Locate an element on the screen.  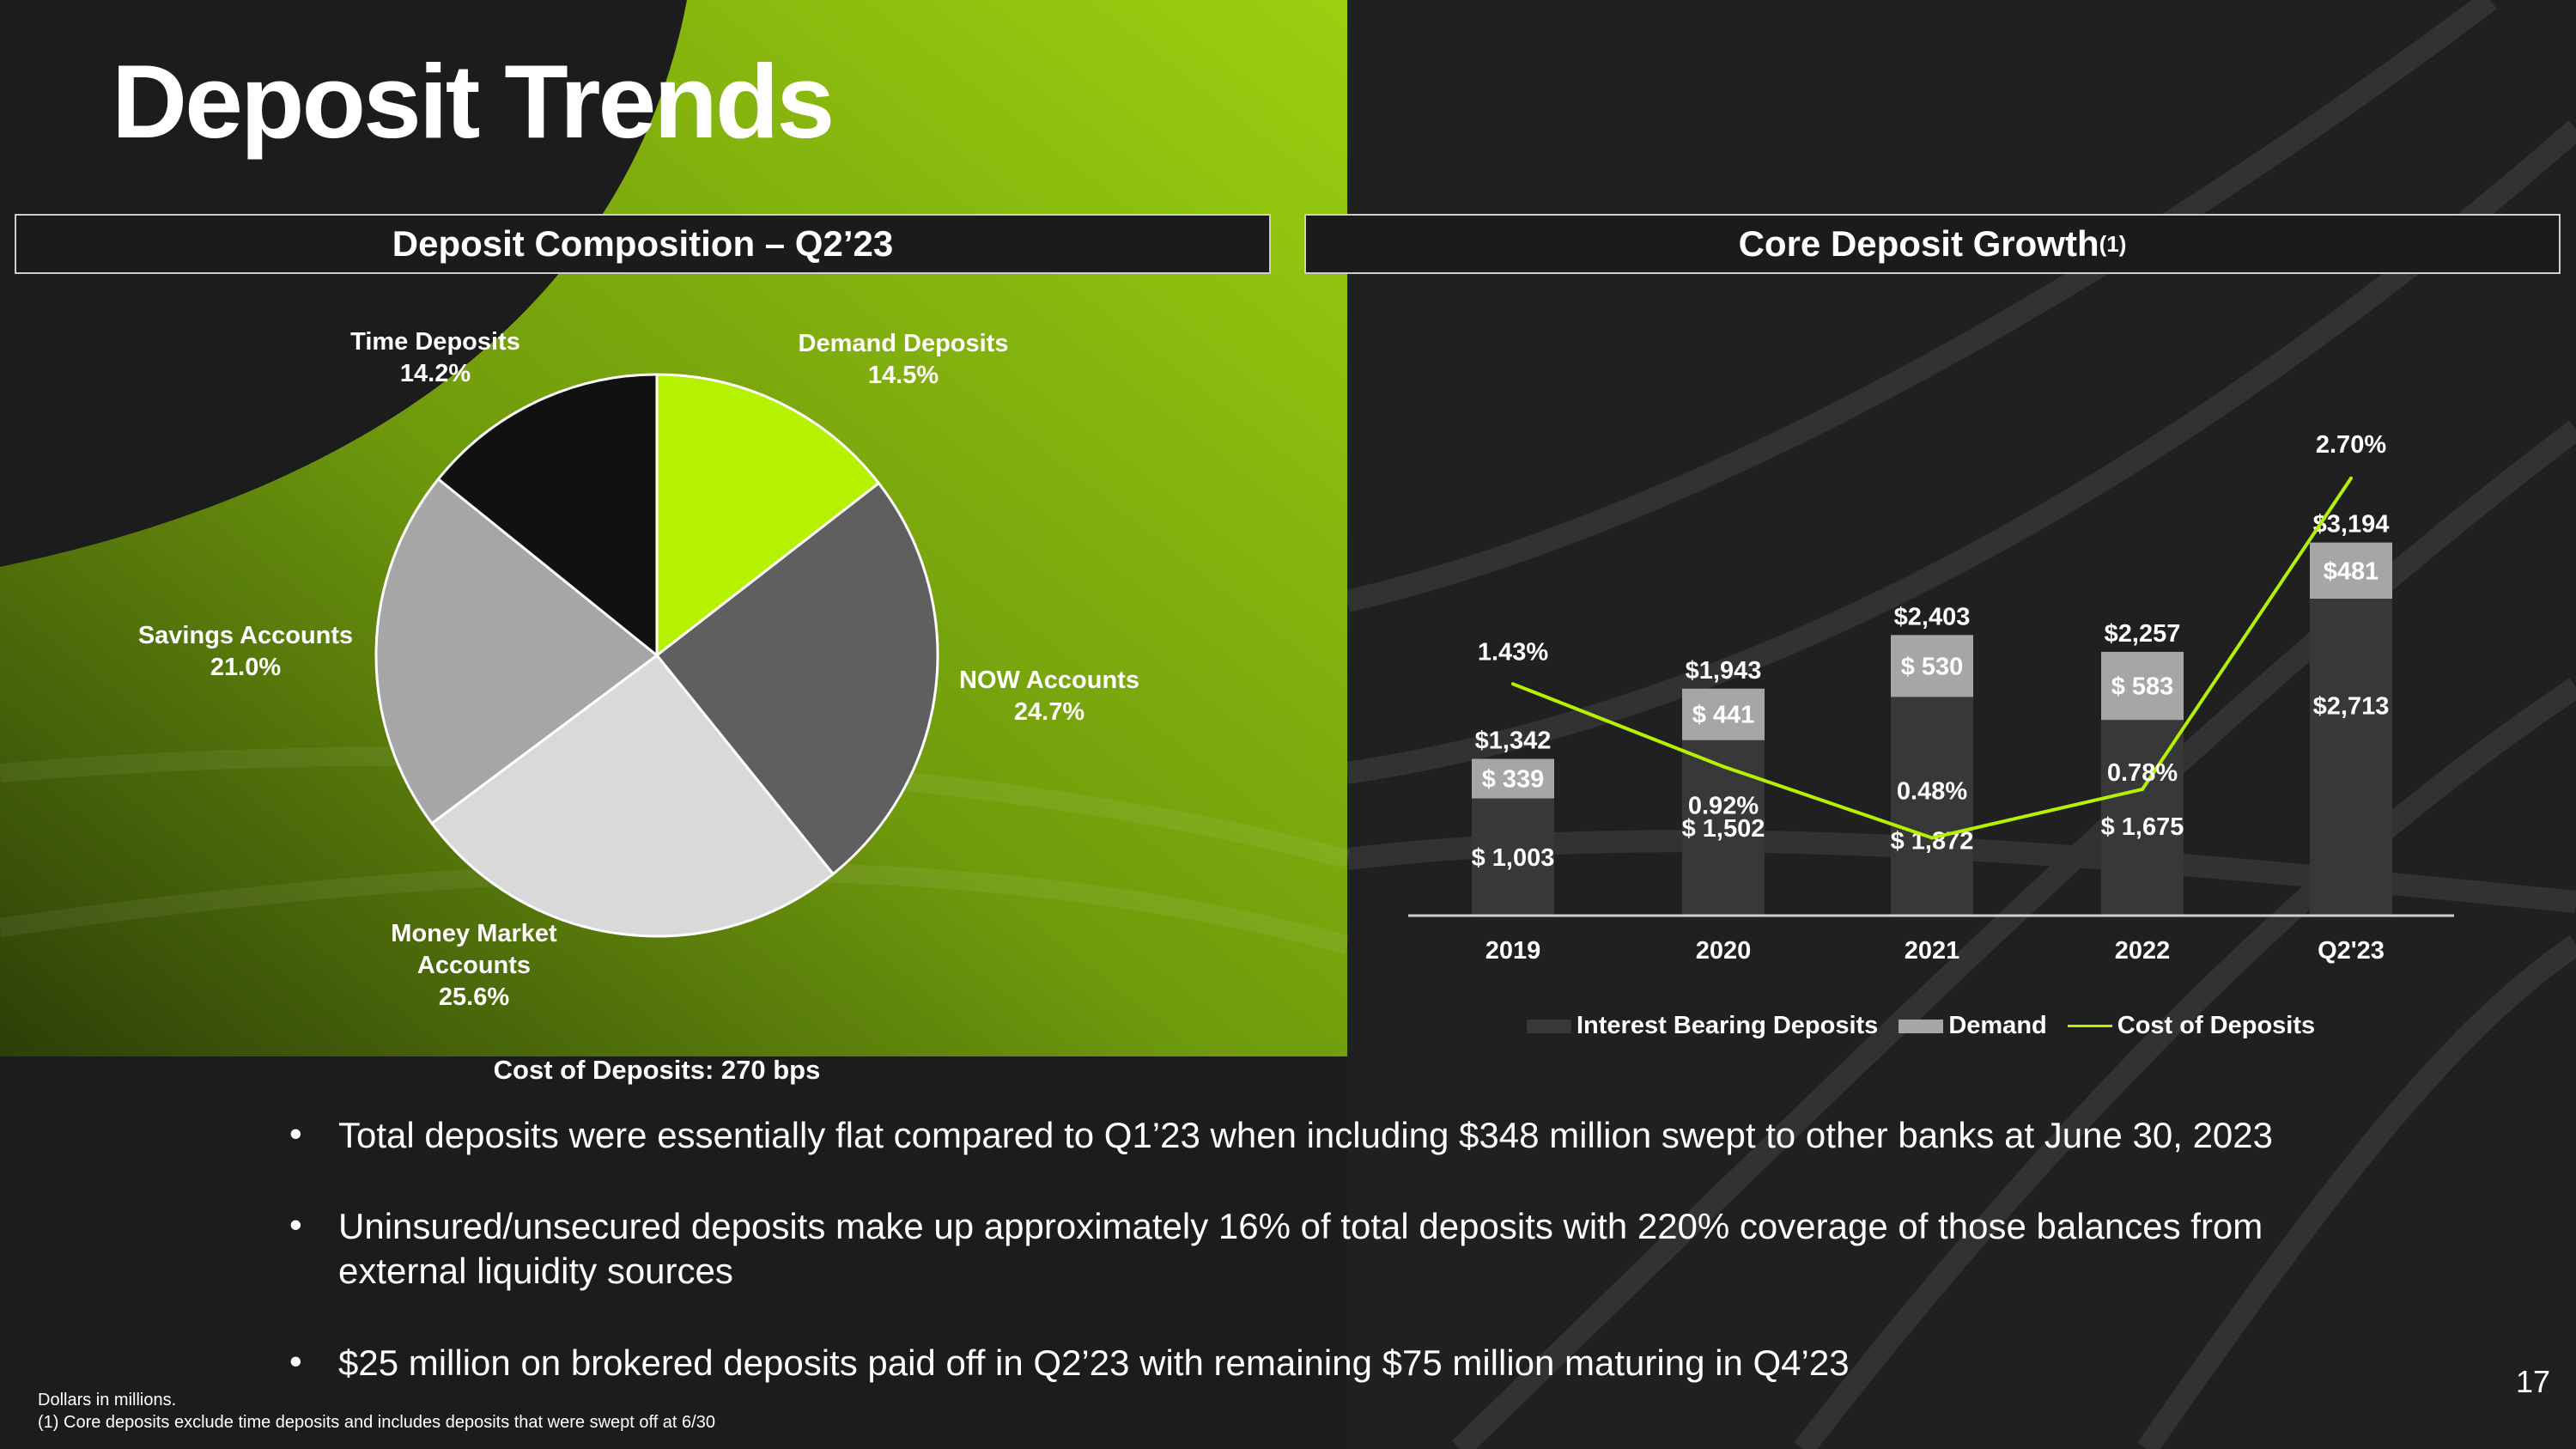
label-demand: $ 339 is located at coordinates (1513, 780).